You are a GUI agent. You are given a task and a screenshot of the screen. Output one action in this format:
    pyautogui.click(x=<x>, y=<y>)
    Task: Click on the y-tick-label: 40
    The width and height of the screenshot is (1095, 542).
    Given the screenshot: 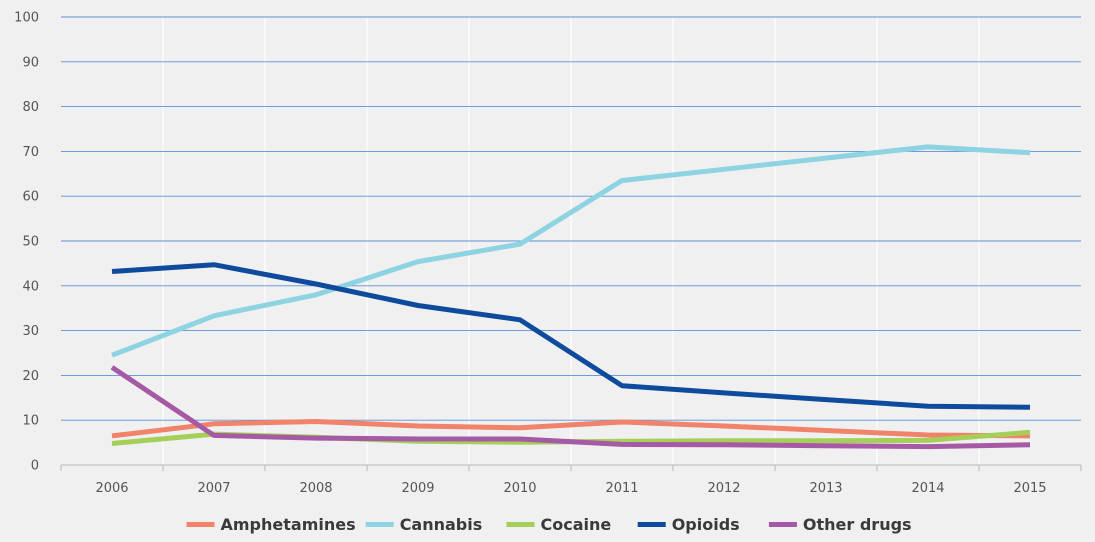 What is the action you would take?
    pyautogui.click(x=30, y=286)
    